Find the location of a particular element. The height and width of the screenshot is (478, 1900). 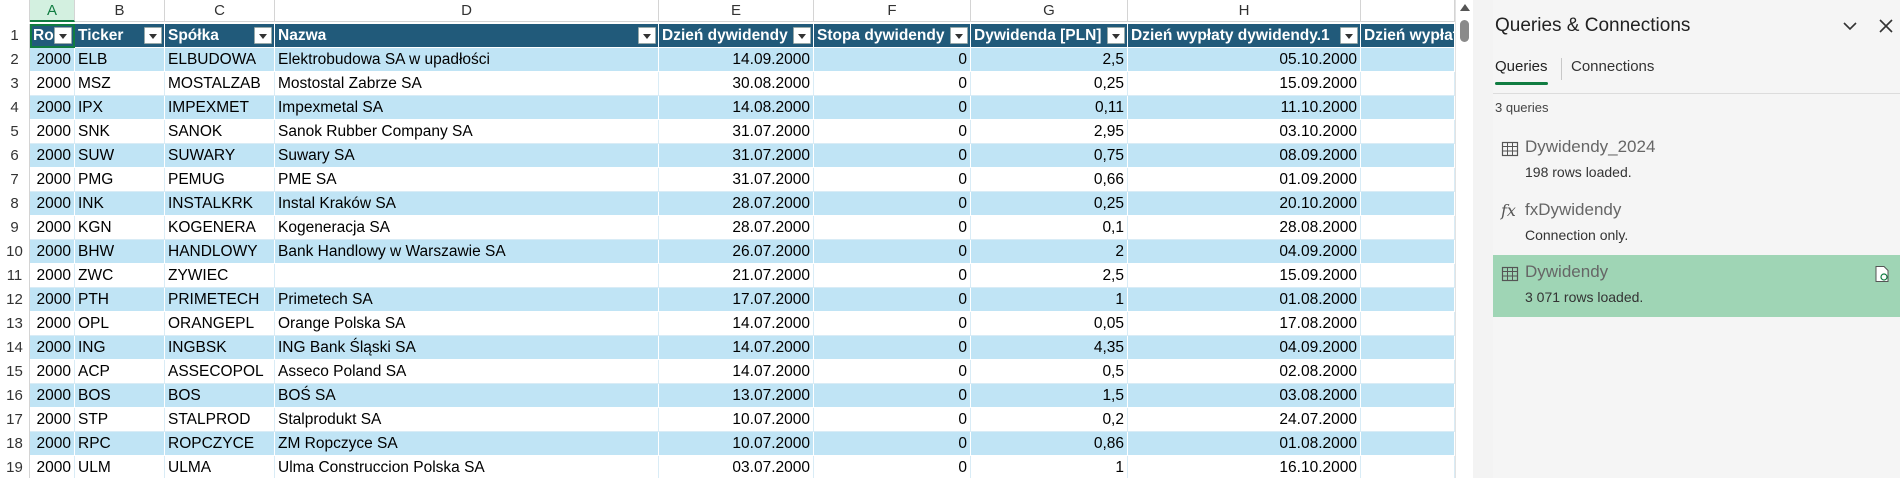

cell-dywidenda-pln: 0,1 is located at coordinates (1049, 228).